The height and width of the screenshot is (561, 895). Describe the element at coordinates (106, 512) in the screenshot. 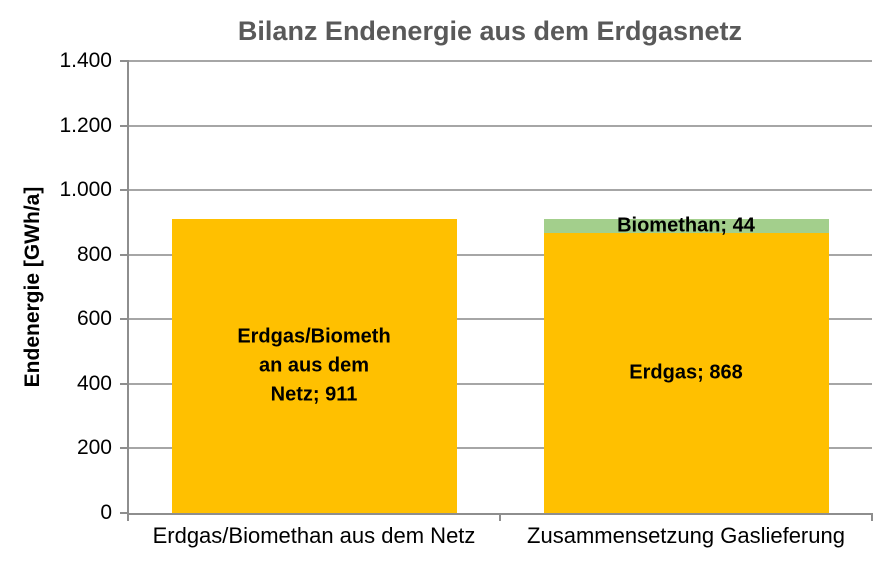

I see `y-tick-label: 0` at that location.